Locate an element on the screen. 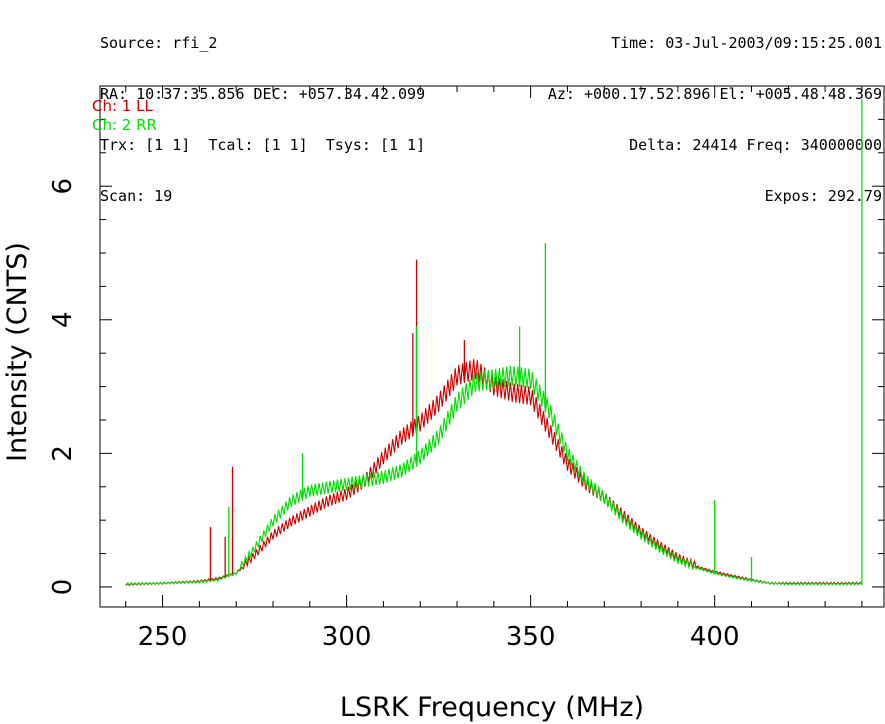 The width and height of the screenshot is (885, 724). header-expos: Expos: 292.79 is located at coordinates (823, 196).